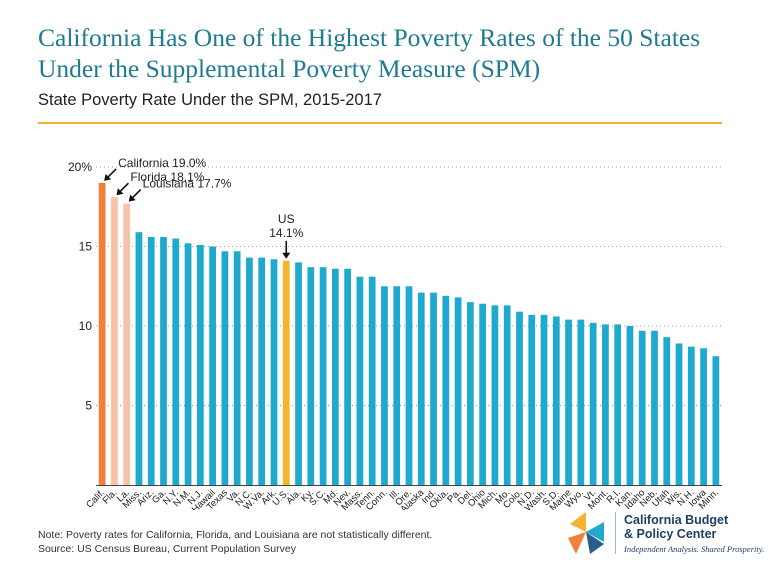 The image size is (768, 576). I want to click on y-tick-label: 20%, so click(80, 167).